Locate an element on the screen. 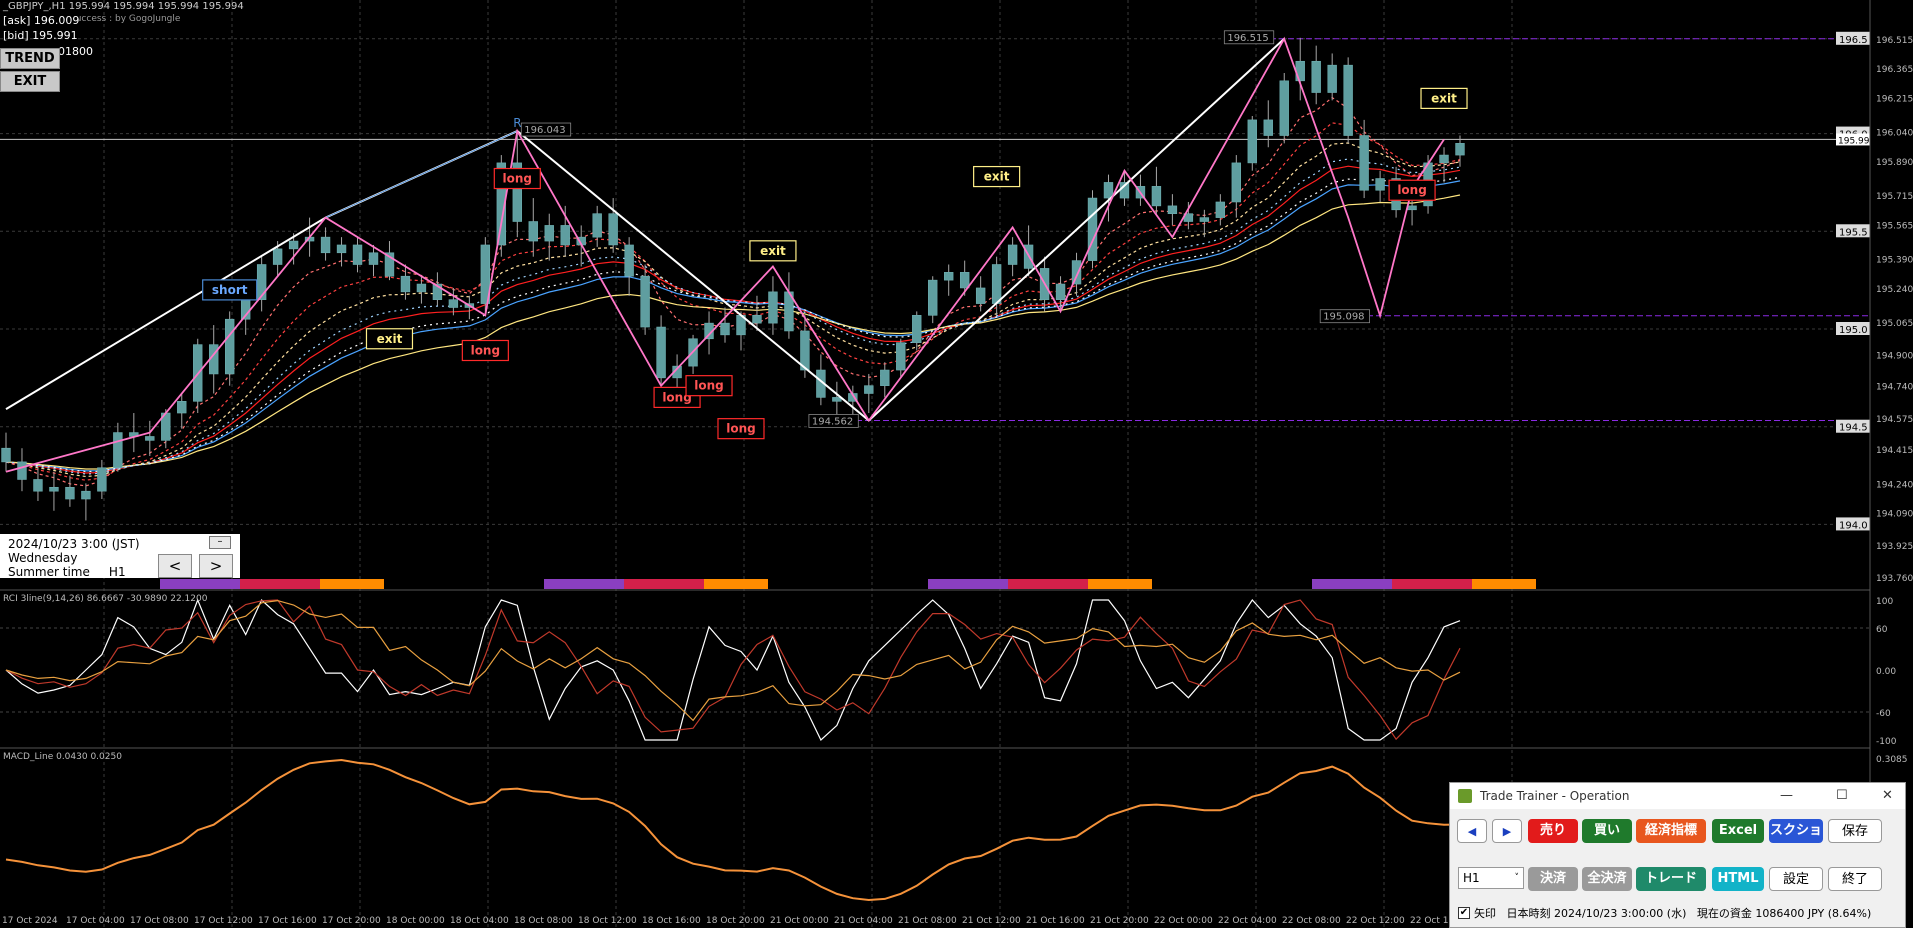 The height and width of the screenshot is (928, 1913). swing-label-text: 196.043 is located at coordinates (544, 130).